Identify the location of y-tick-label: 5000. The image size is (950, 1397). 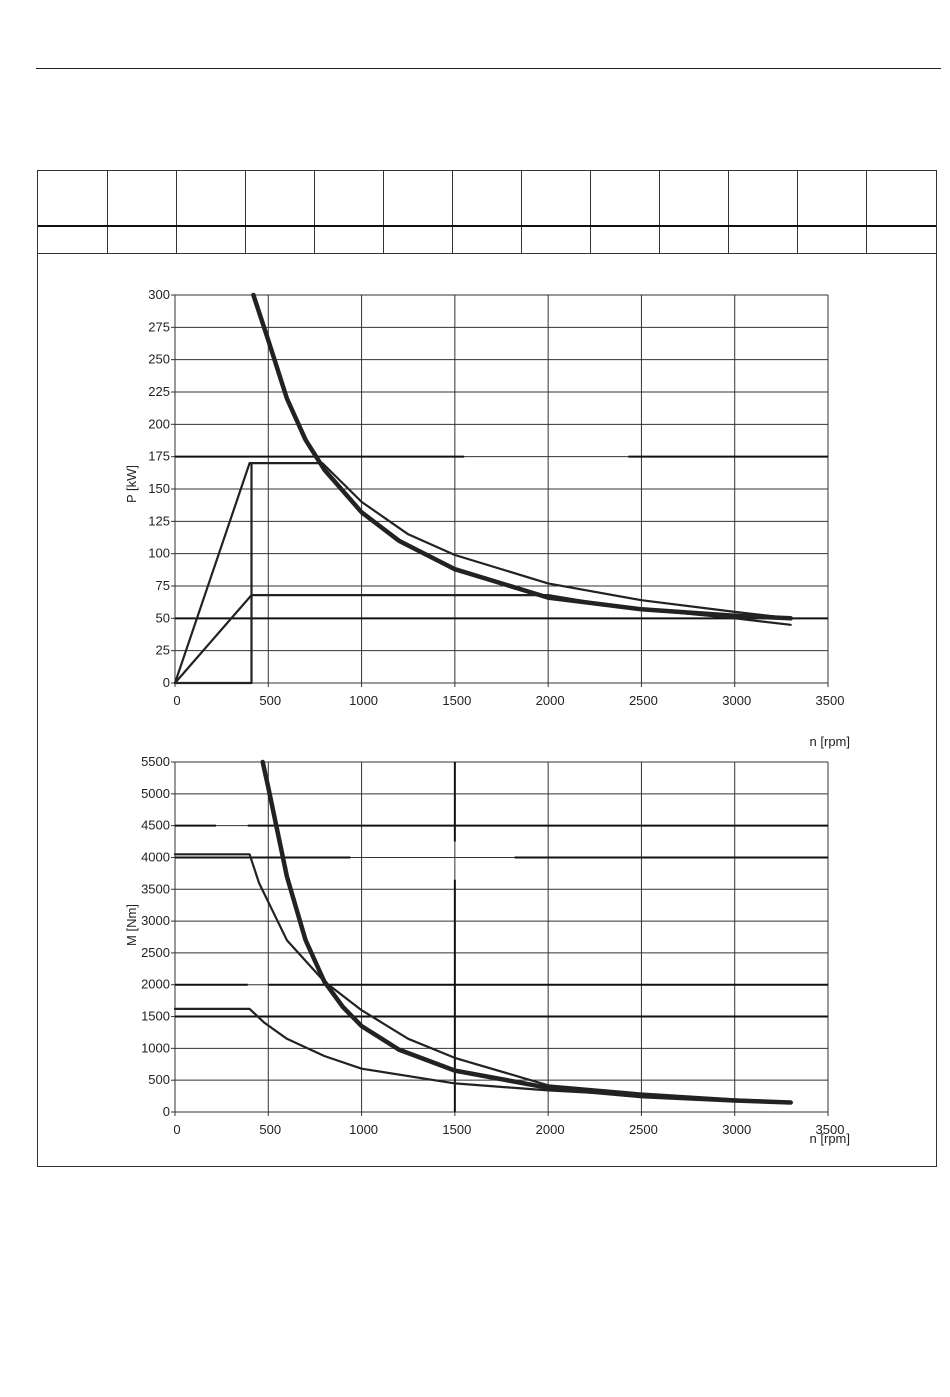
(155, 793).